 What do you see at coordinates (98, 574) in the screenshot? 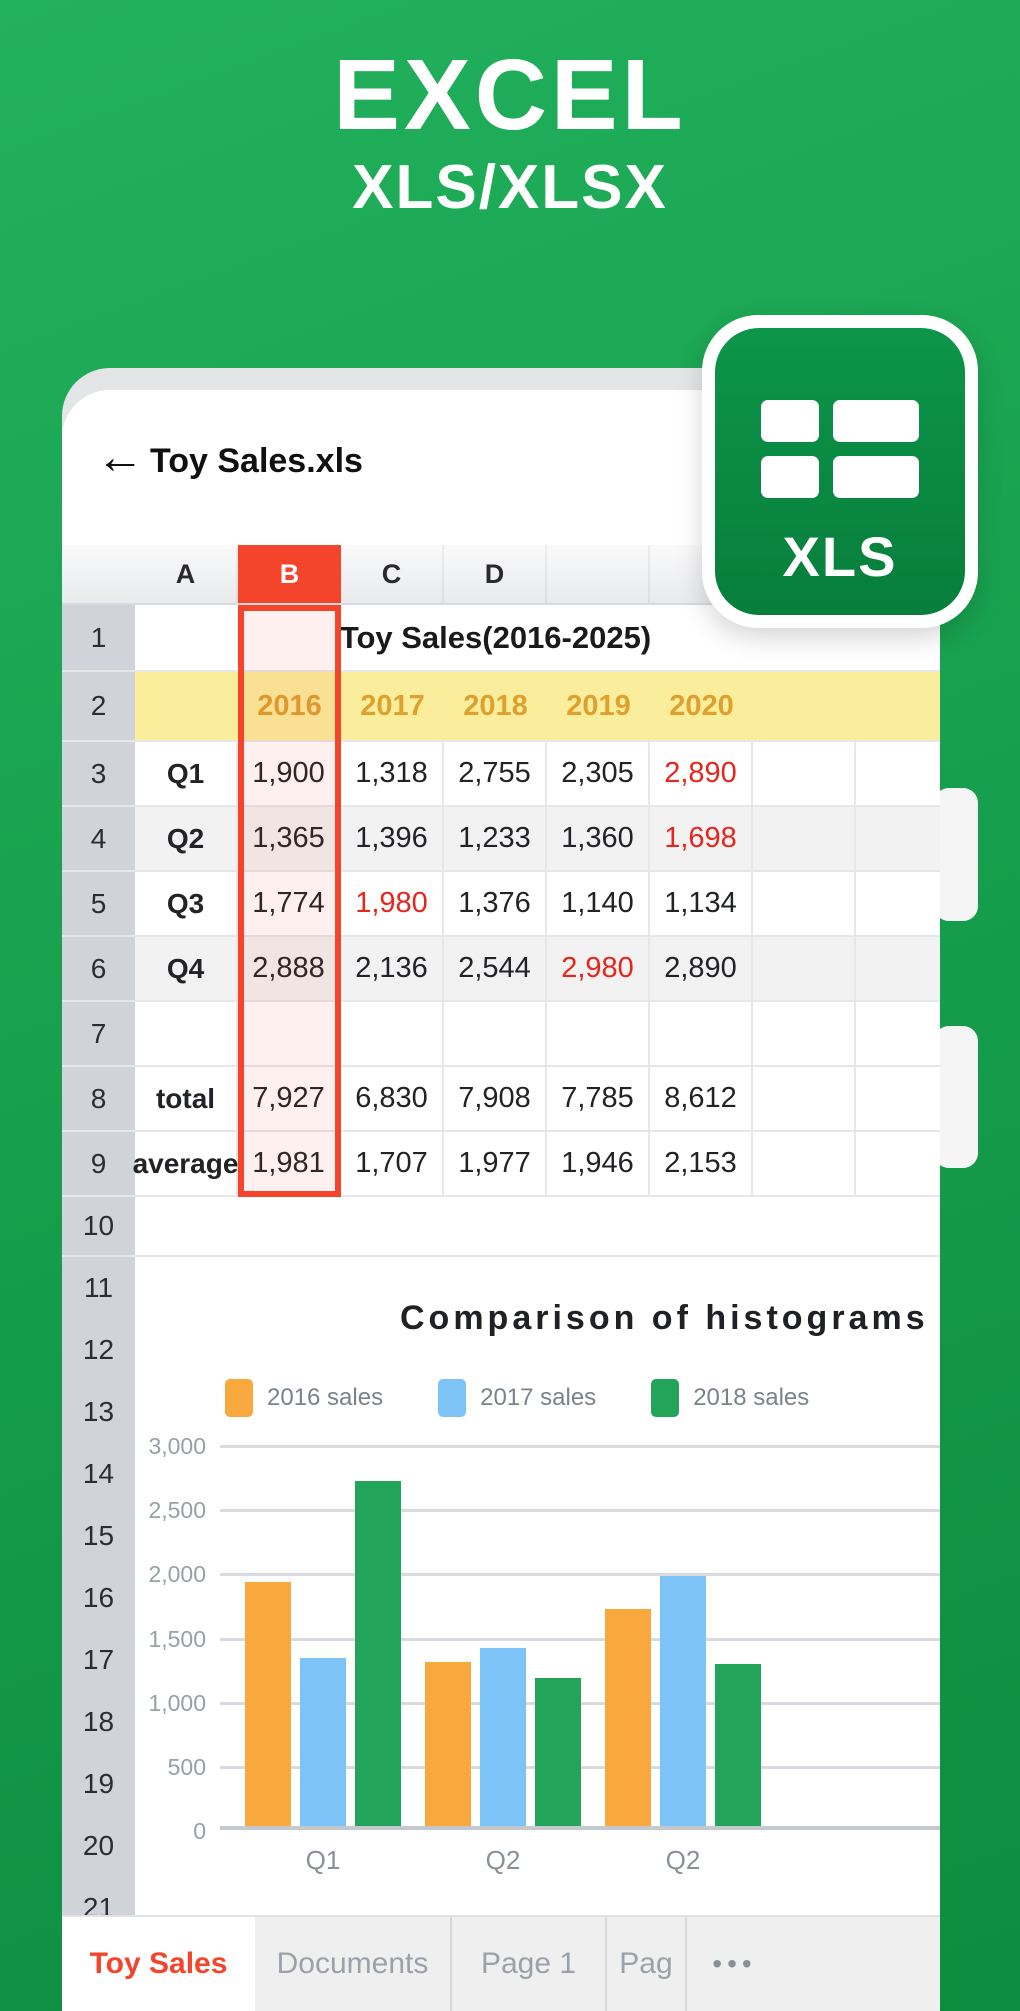
I see `corner-cell` at bounding box center [98, 574].